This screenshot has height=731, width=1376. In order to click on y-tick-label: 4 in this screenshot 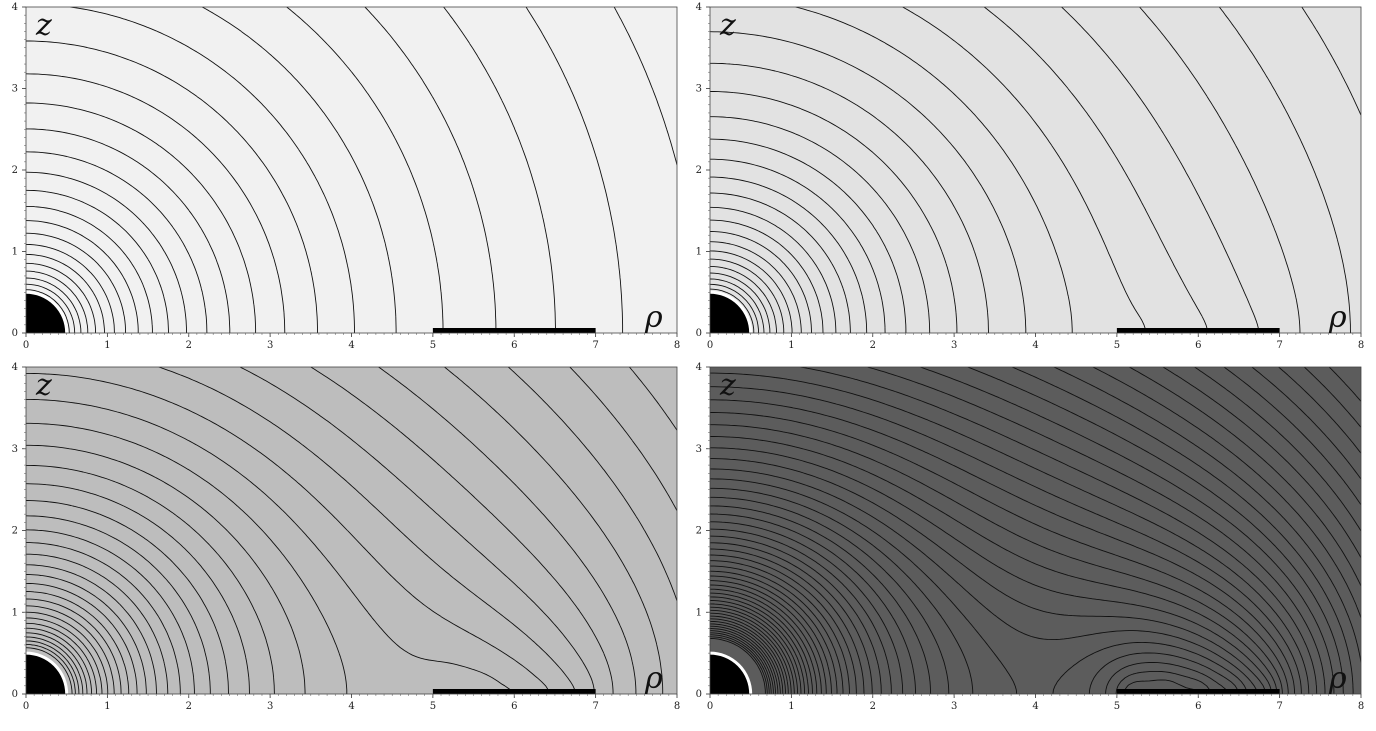, I will do `click(15, 367)`.